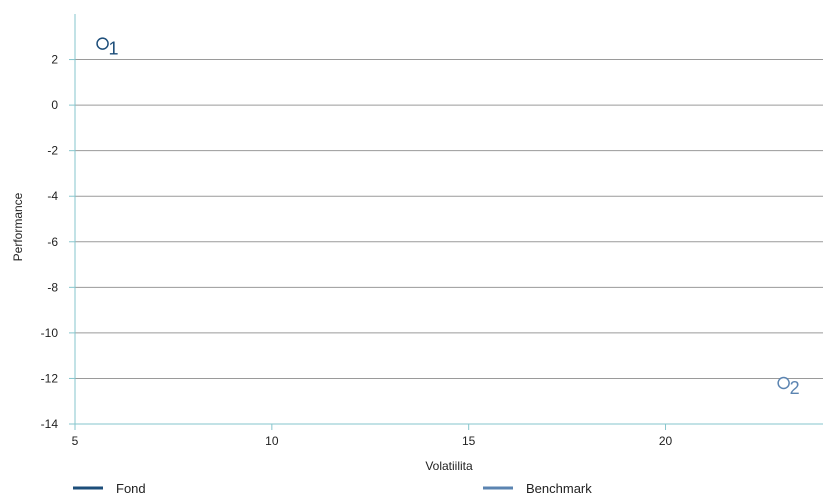  I want to click on y-tick-label-2: 2, so click(54, 60).